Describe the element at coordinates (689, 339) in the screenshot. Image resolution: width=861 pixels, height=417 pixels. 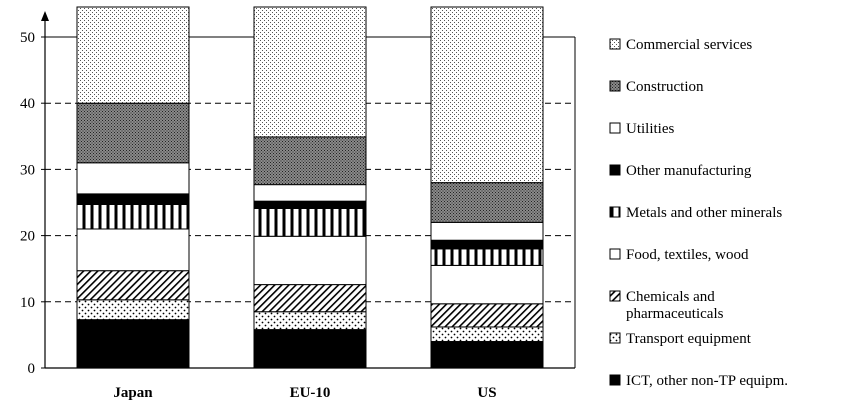
I see `legend-label-transport-equipment: Transport equipment` at that location.